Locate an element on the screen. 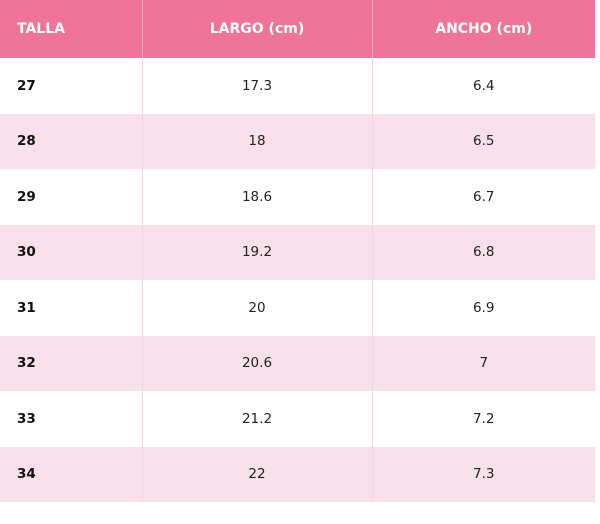 This screenshot has height=524, width=600. measure-cell: 6.9 is located at coordinates (483, 308).